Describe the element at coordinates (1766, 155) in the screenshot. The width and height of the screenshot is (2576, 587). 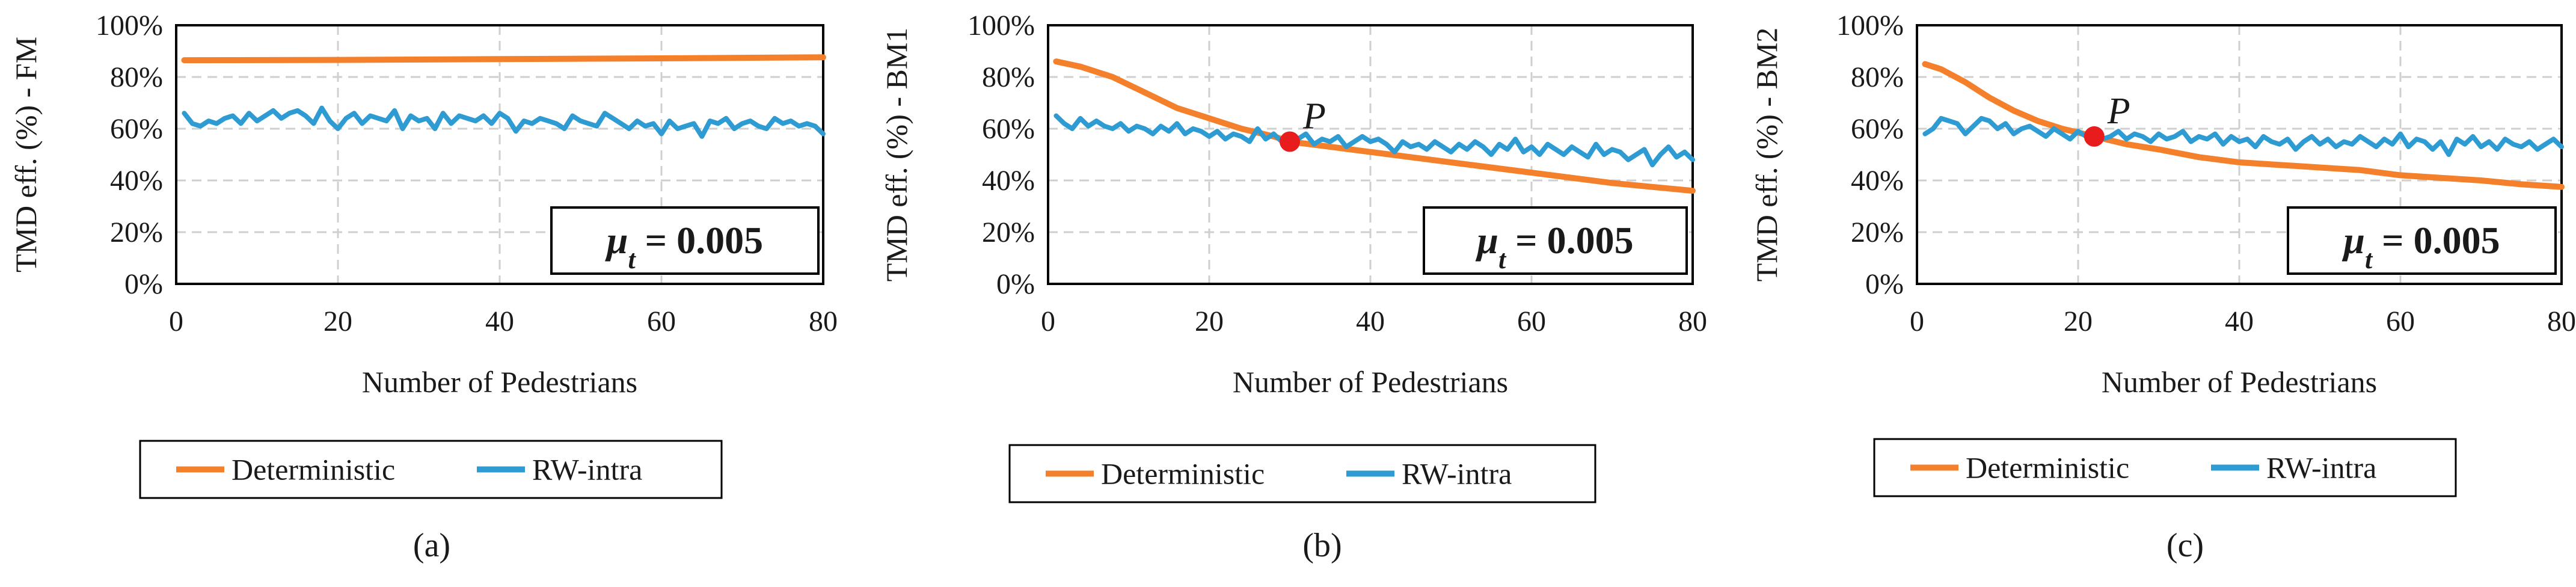
I see `y-axis-label: TMD eff. (%) - BM2` at that location.